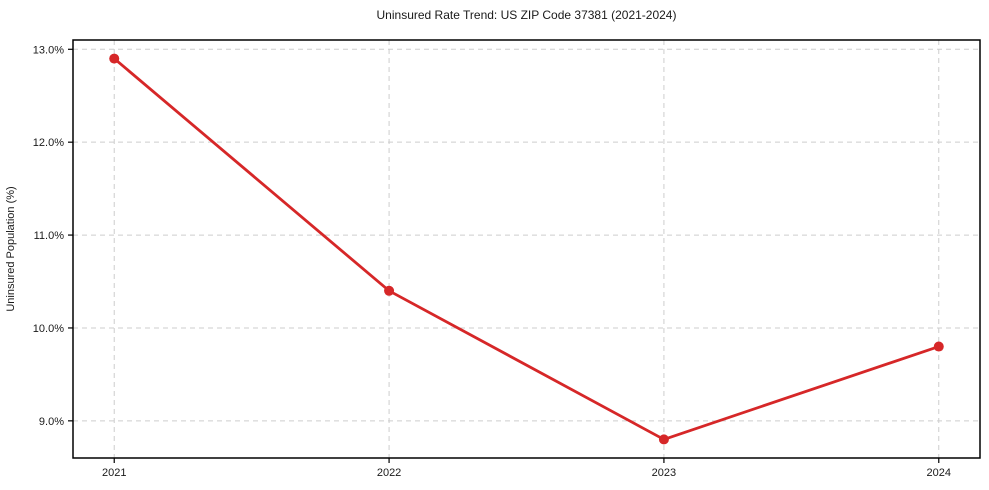 This screenshot has height=490, width=989. I want to click on x-tick-label: 2023, so click(664, 473).